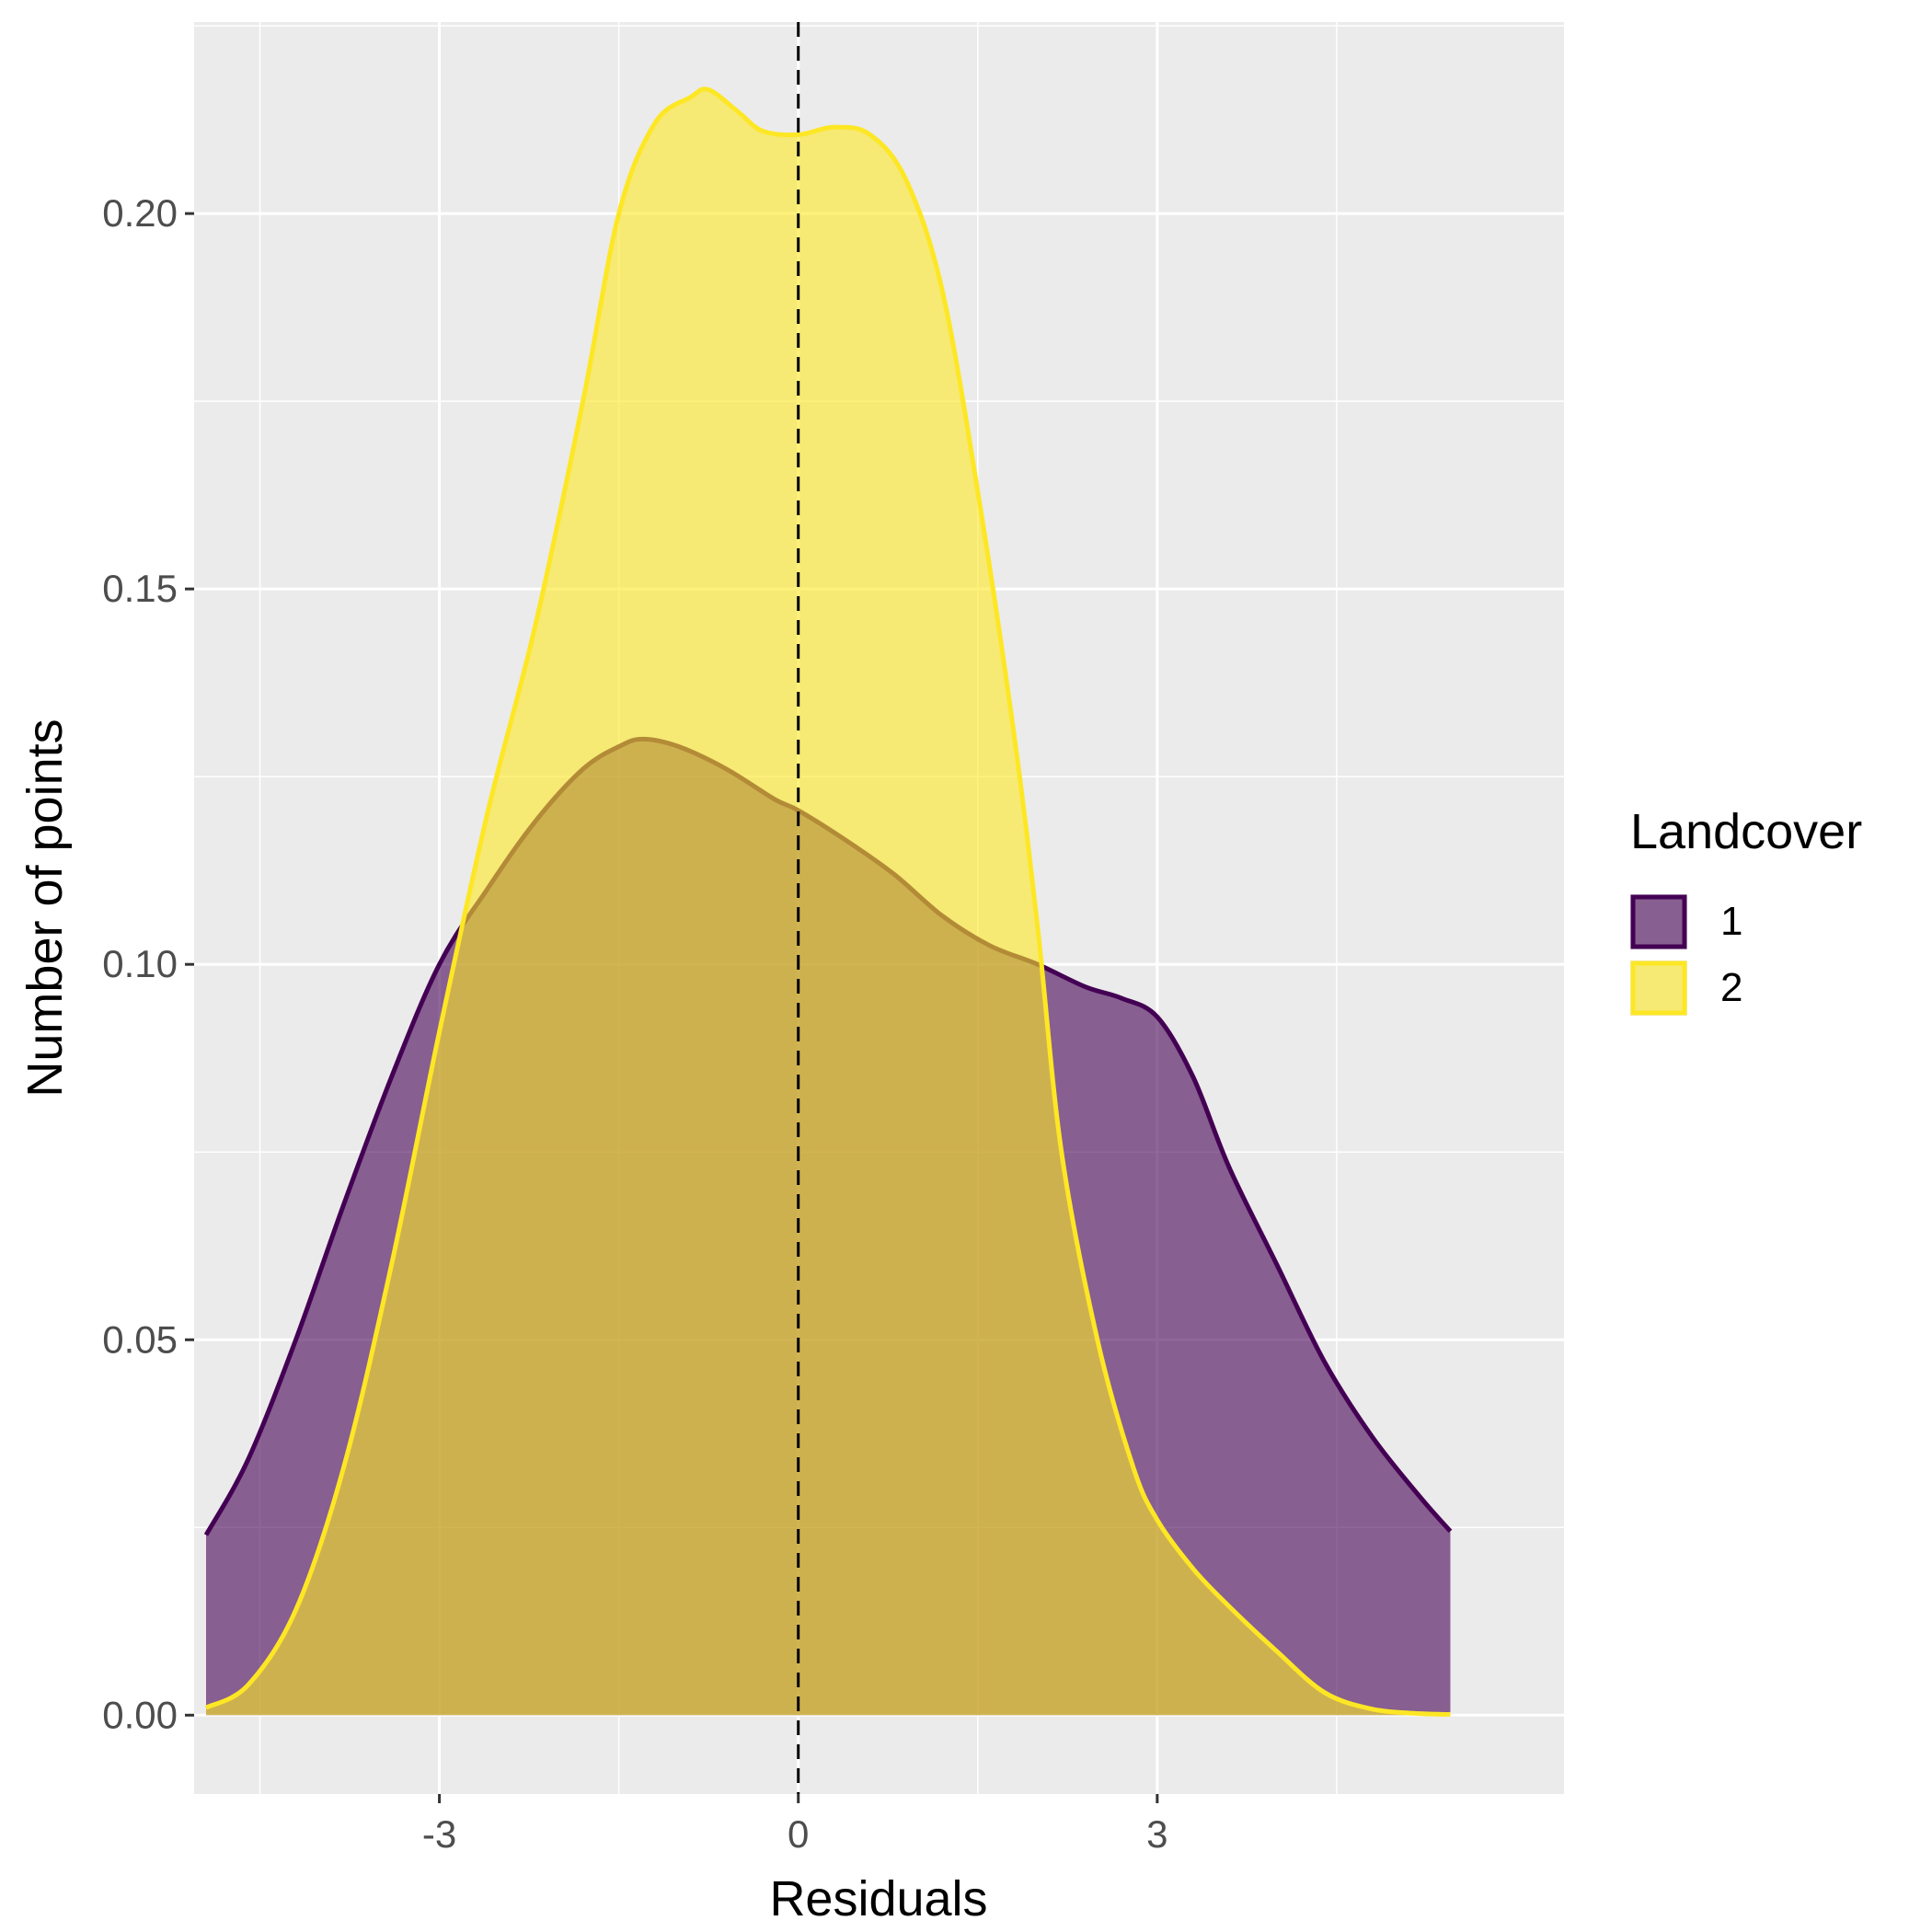 The width and height of the screenshot is (1932, 1932). Describe the element at coordinates (1731, 921) in the screenshot. I see `legend-label: 1` at that location.